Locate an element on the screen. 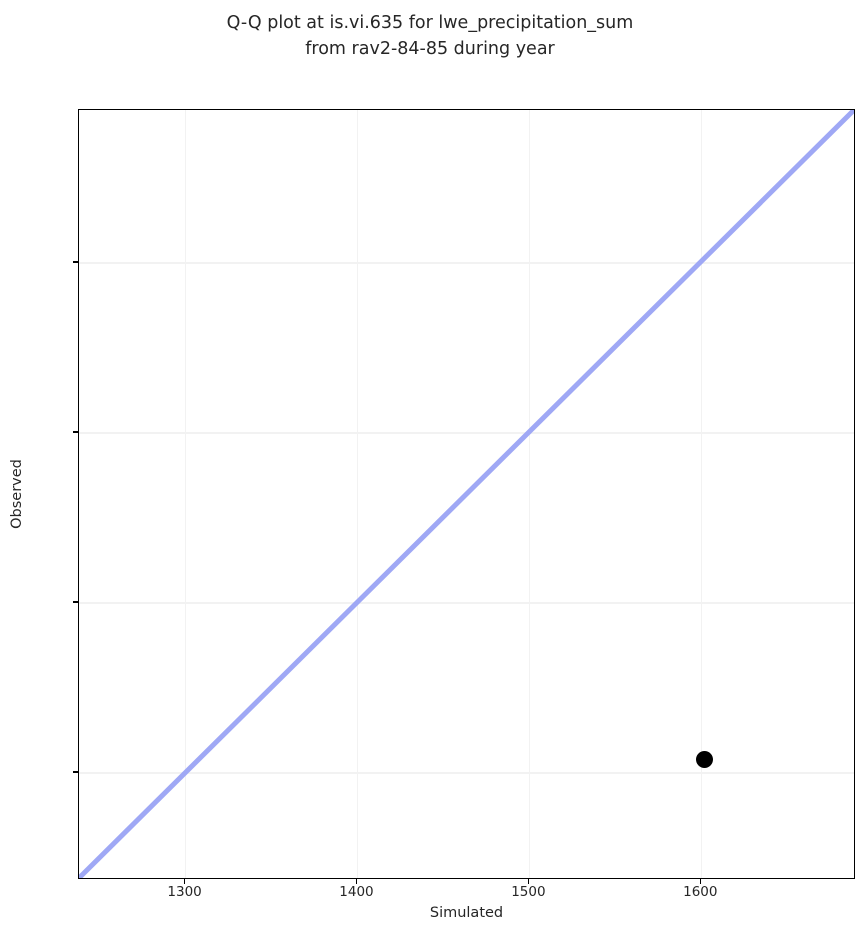 This screenshot has width=860, height=934. data-point is located at coordinates (705, 759).